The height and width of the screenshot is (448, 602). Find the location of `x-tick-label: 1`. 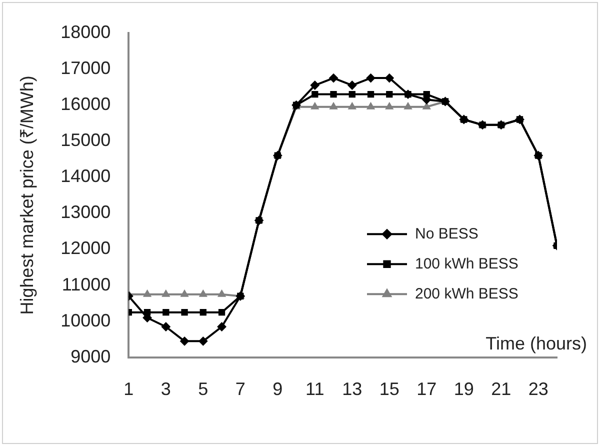

x-tick-label: 1 is located at coordinates (129, 389).